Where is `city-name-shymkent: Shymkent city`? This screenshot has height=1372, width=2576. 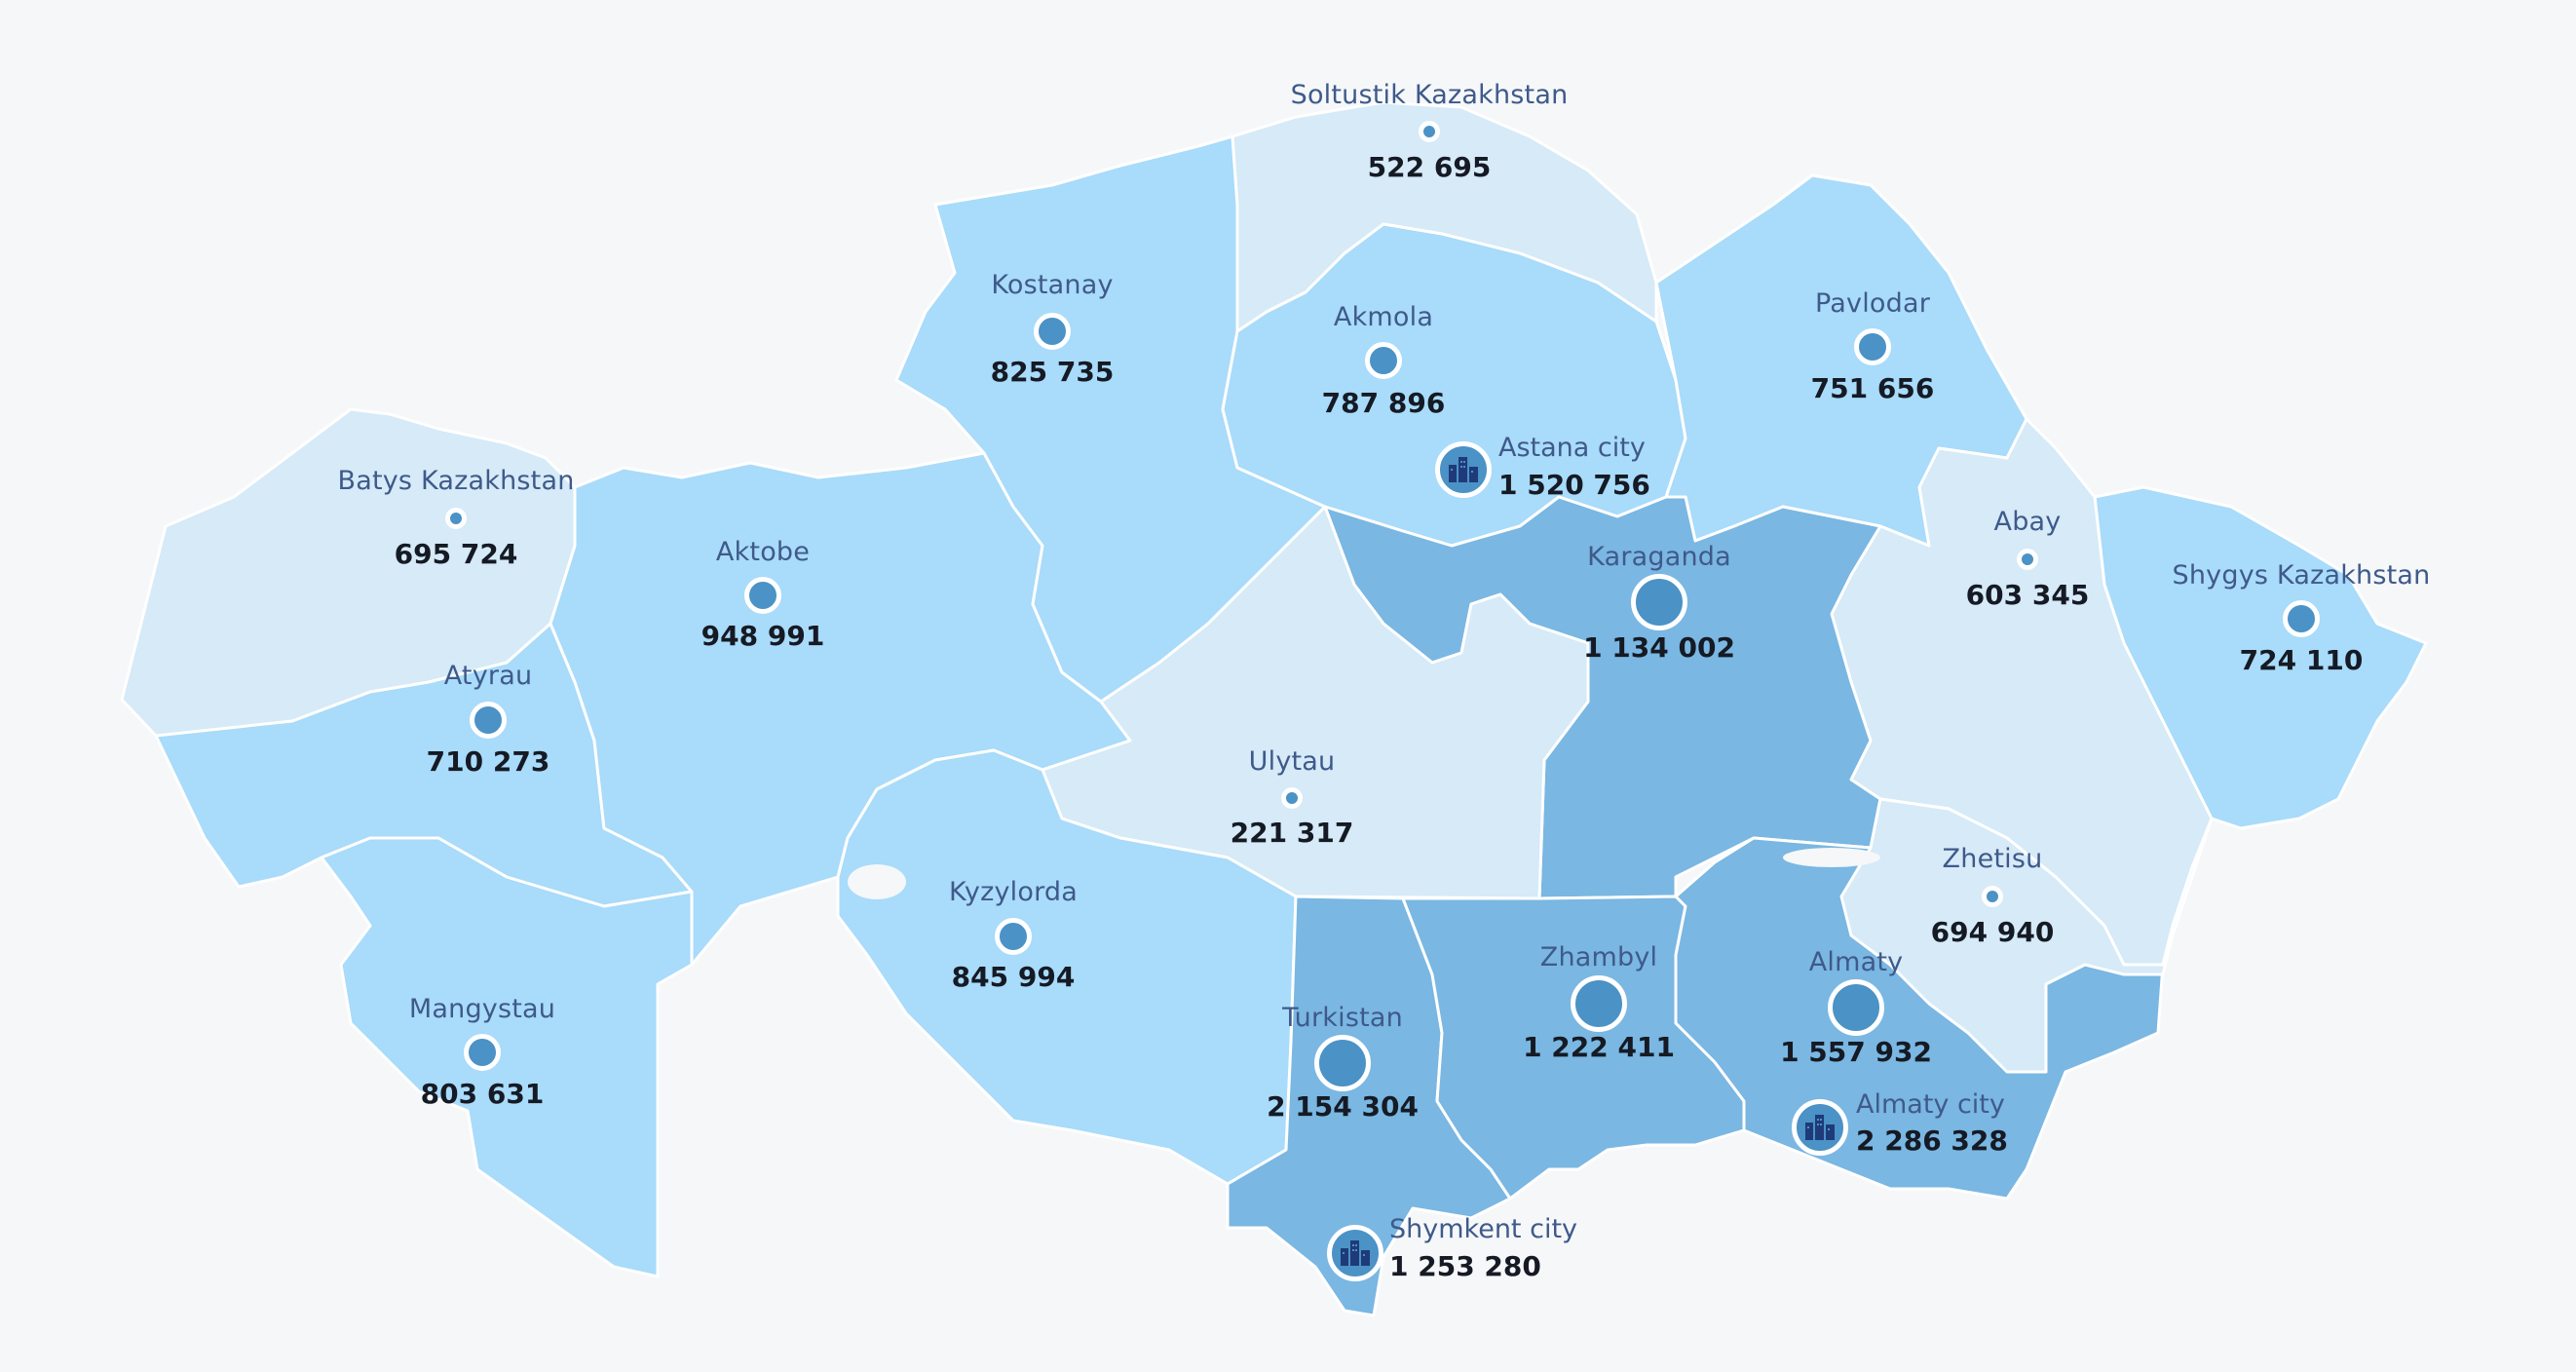 city-name-shymkent: Shymkent city is located at coordinates (1483, 1229).